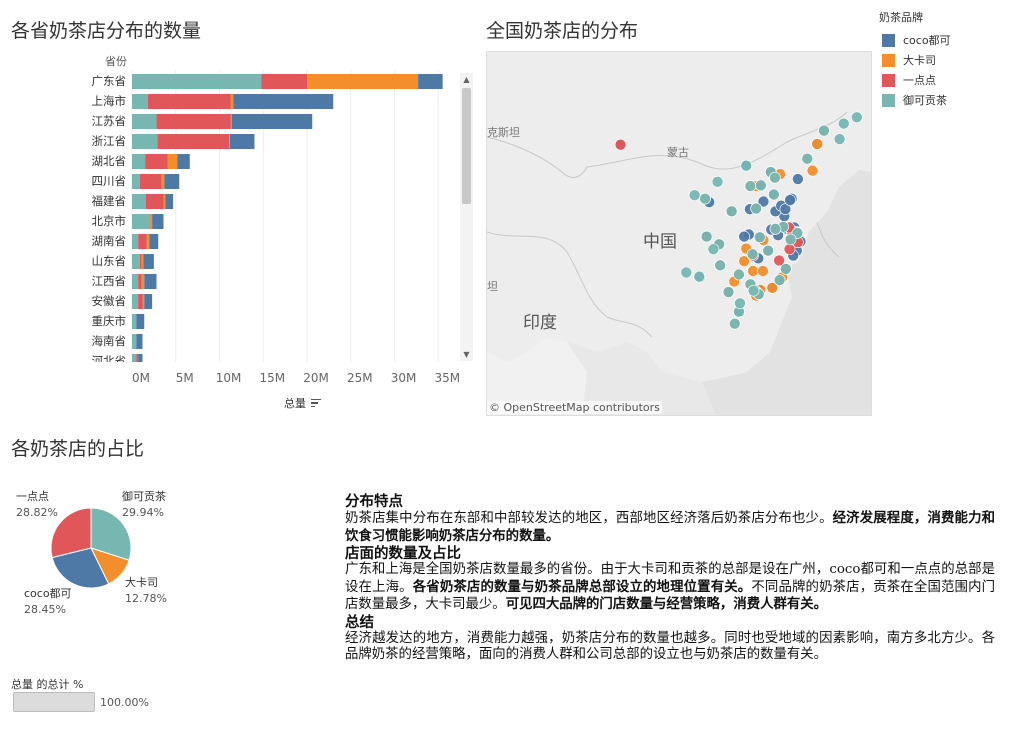 This screenshot has width=1009, height=733. I want to click on scroll-up-icon: ▲, so click(466, 79).